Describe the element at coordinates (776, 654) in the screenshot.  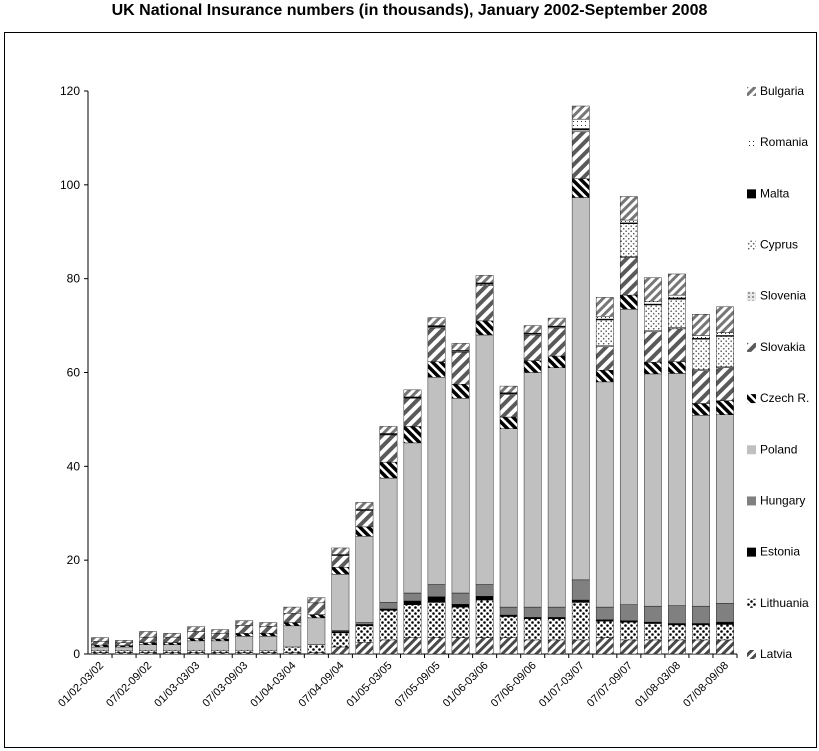
I see `legend-label: Latvia` at that location.